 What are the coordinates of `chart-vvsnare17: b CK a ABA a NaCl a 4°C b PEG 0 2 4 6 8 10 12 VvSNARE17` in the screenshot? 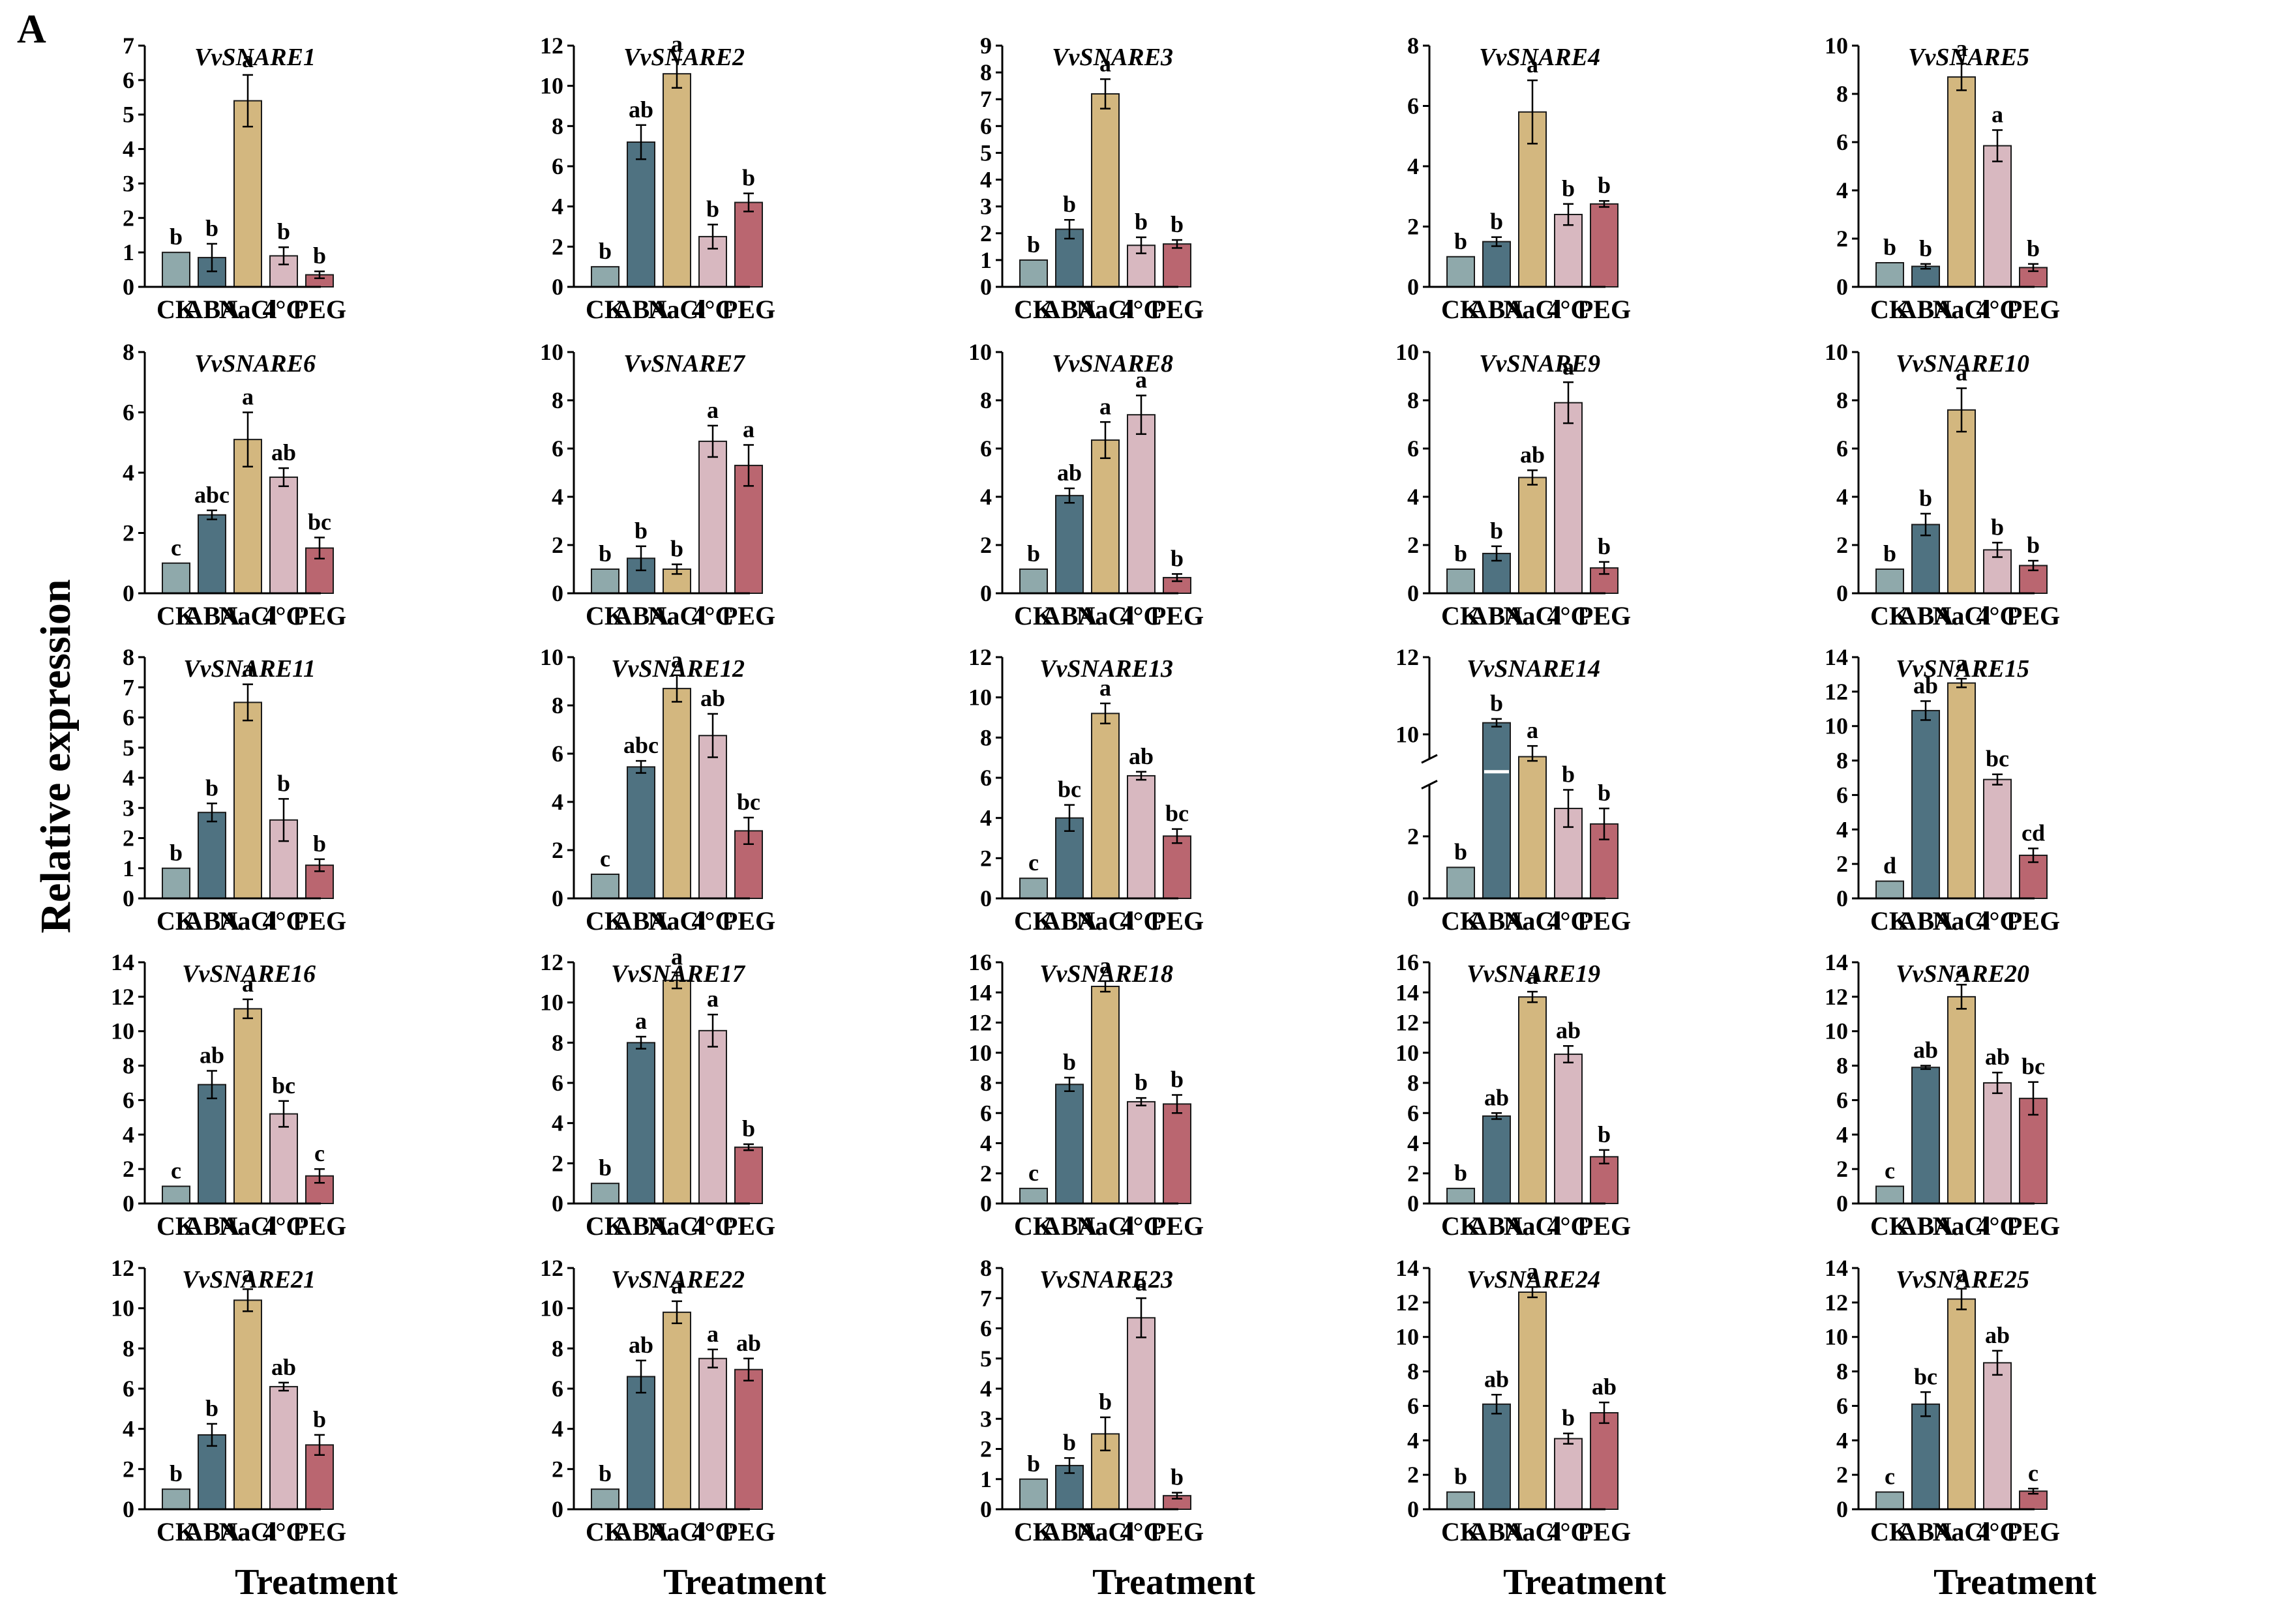 It's located at (657, 1092).